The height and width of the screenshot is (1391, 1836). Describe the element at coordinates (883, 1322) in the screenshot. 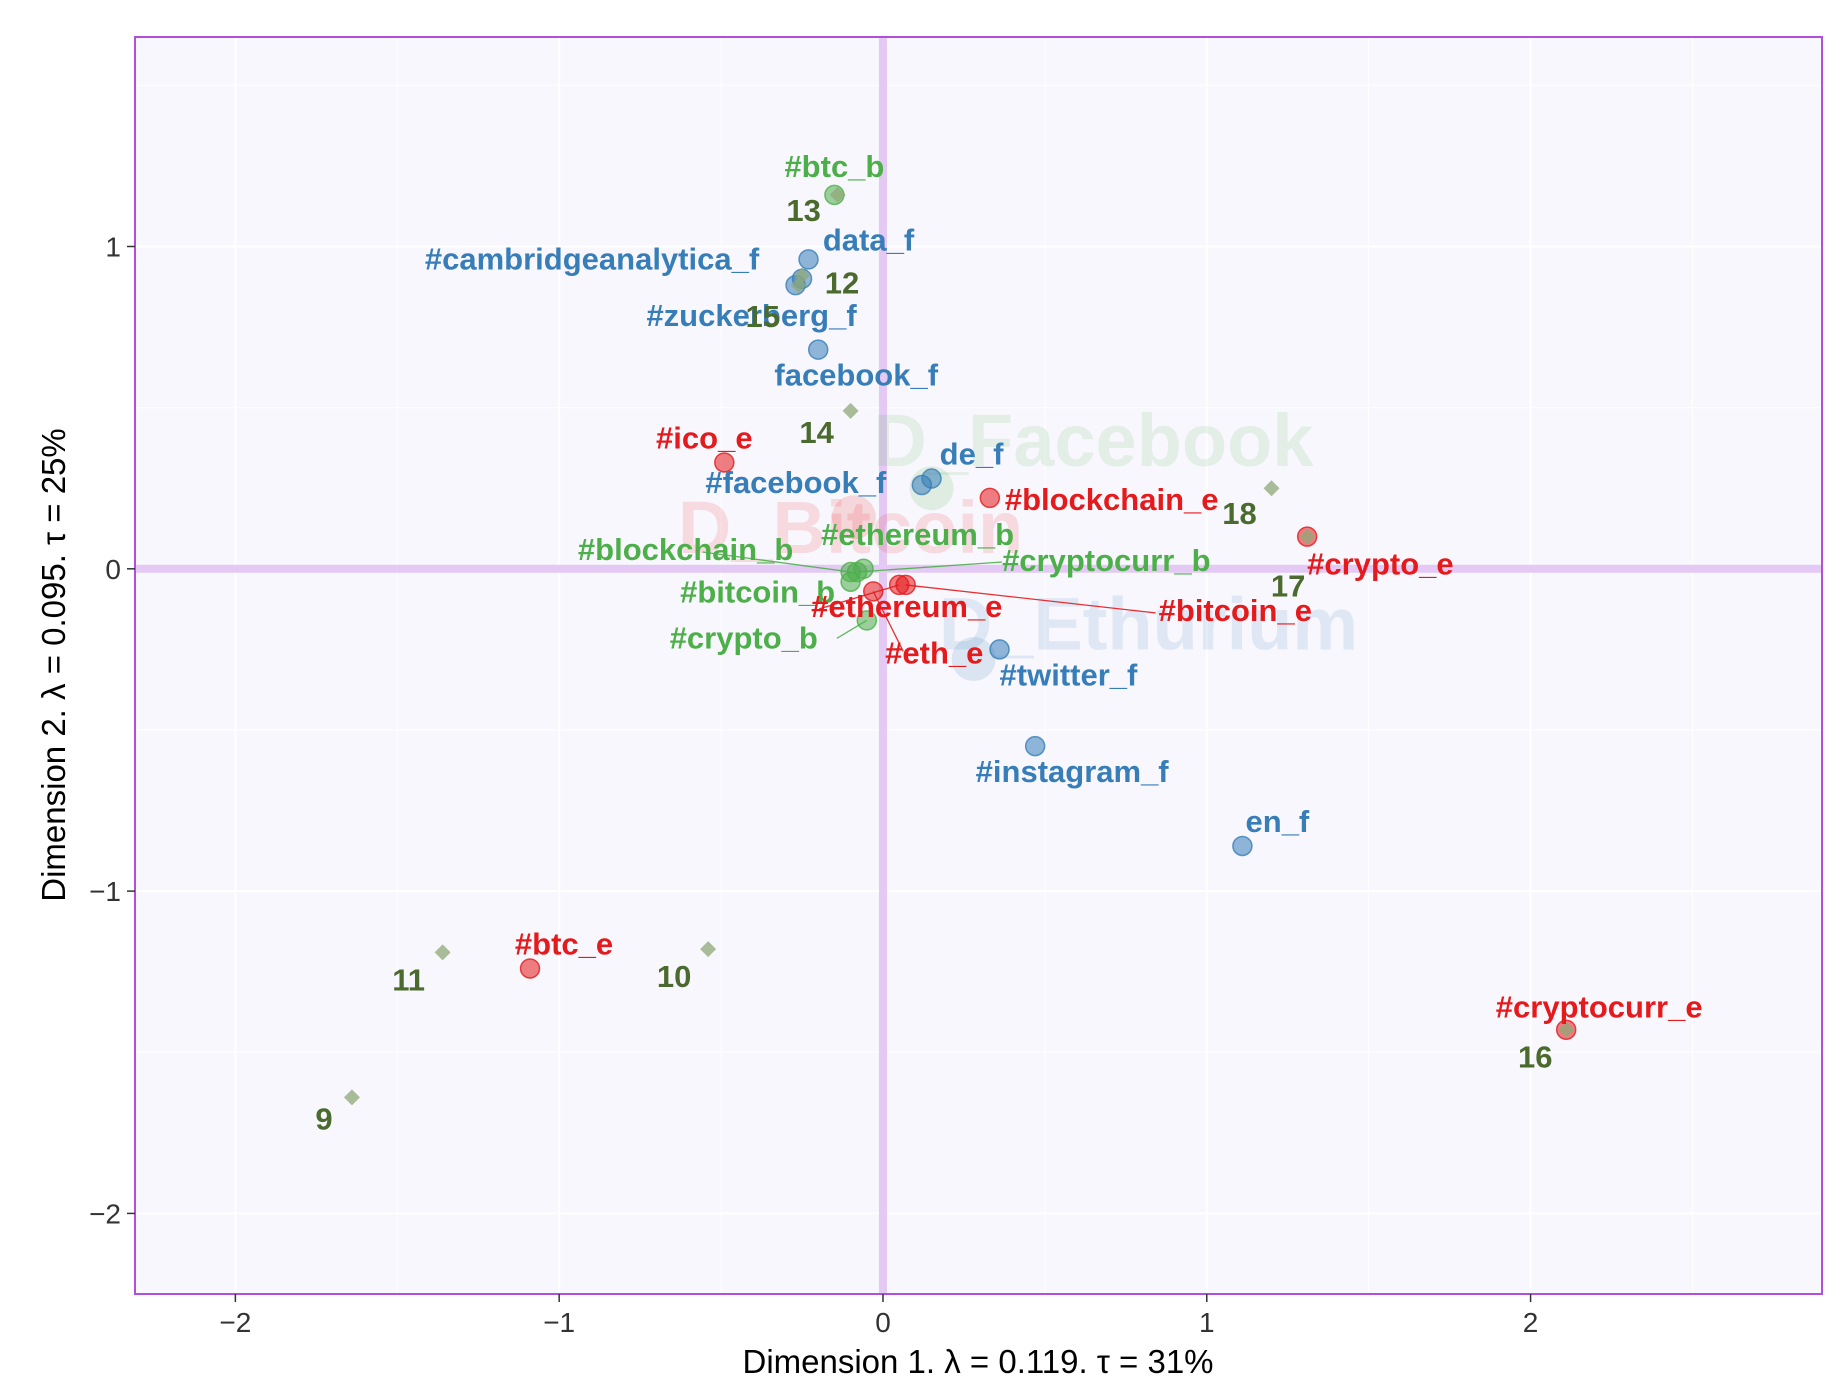

I see `x-tick-label: 0` at that location.